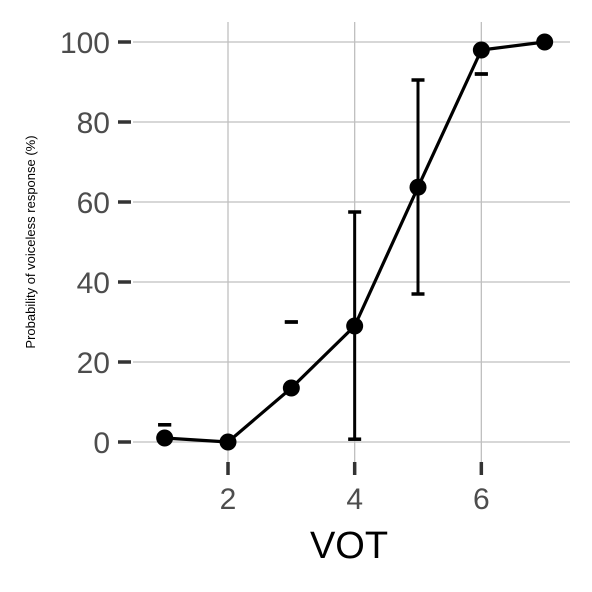 The image size is (592, 592). Describe the element at coordinates (354, 499) in the screenshot. I see `x-tick-label-4: 4` at that location.